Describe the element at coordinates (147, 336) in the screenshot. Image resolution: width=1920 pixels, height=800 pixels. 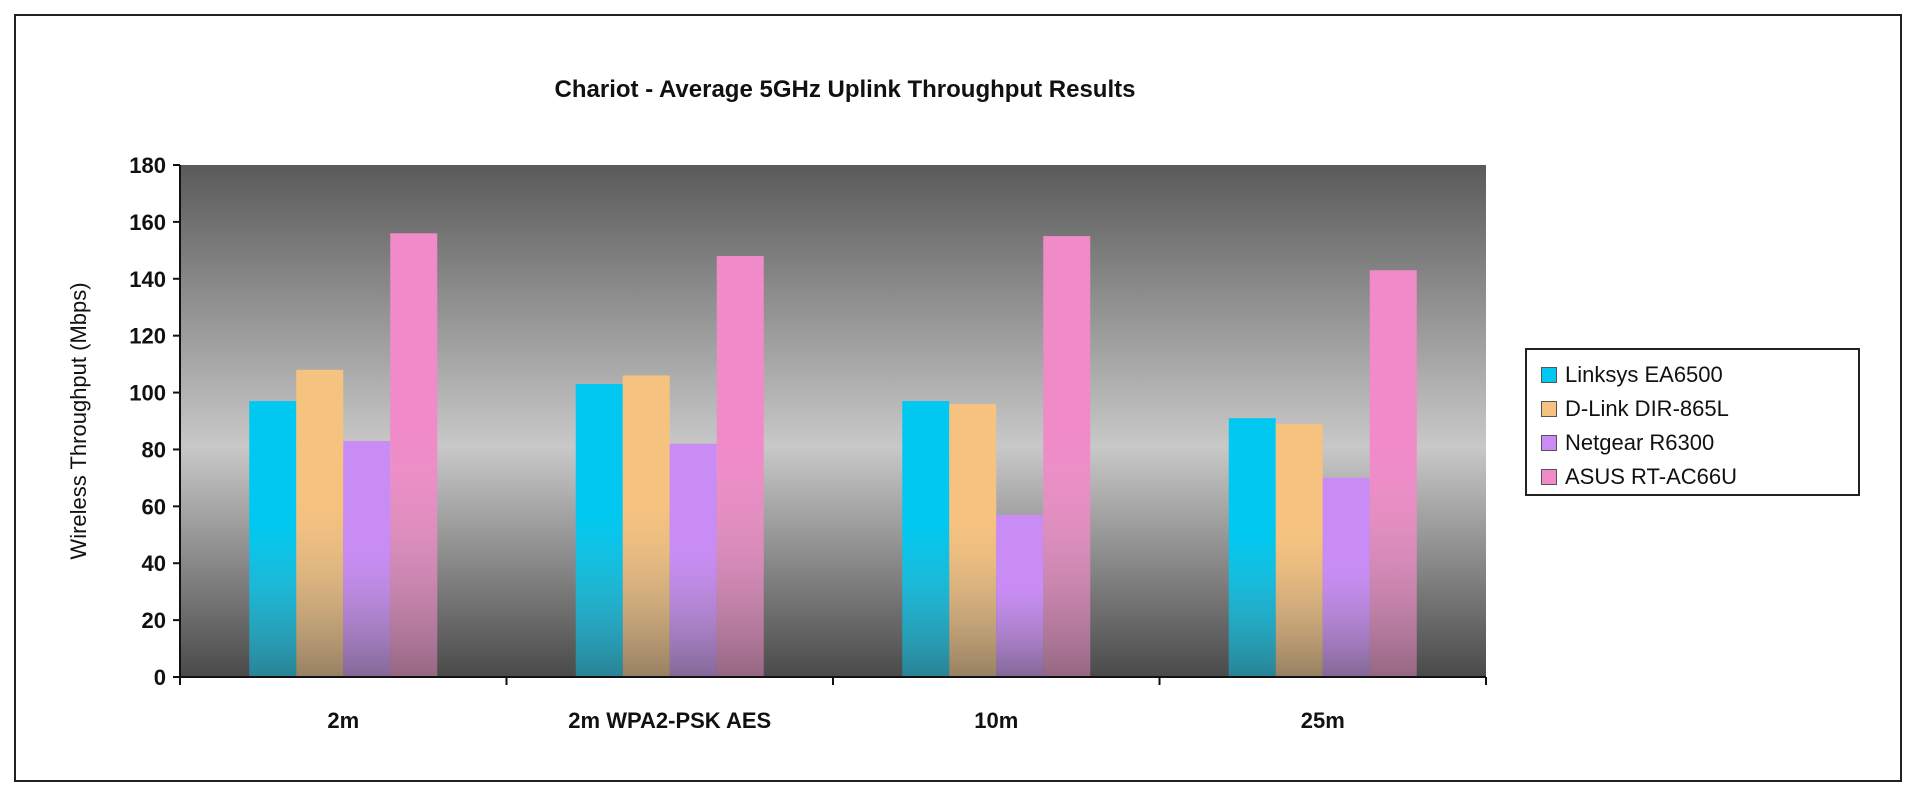
I see `y-tick-label: 120` at that location.